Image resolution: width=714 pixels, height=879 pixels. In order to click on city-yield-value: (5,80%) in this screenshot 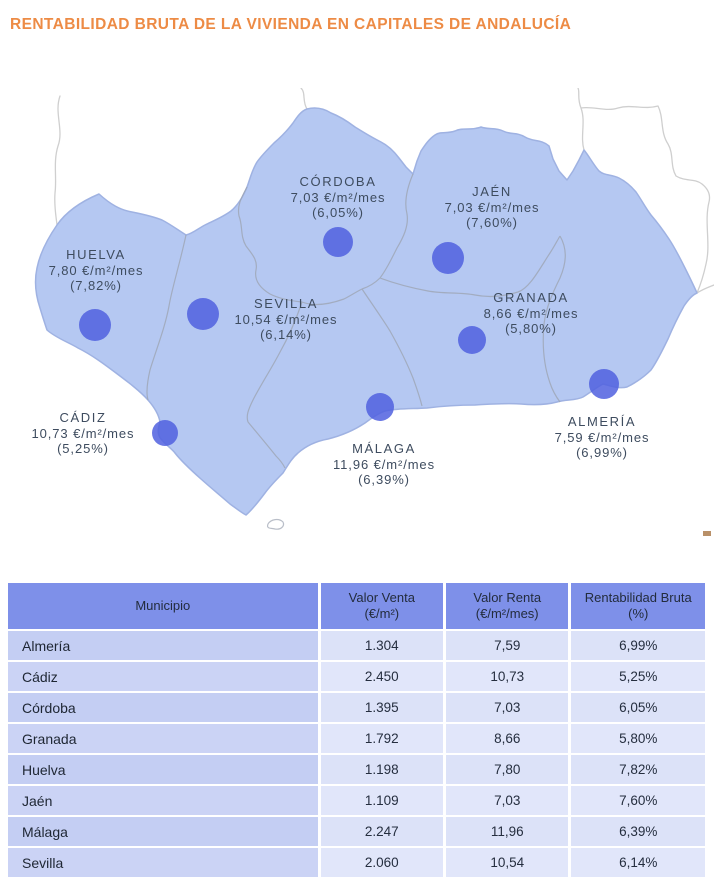, I will do `click(531, 328)`.